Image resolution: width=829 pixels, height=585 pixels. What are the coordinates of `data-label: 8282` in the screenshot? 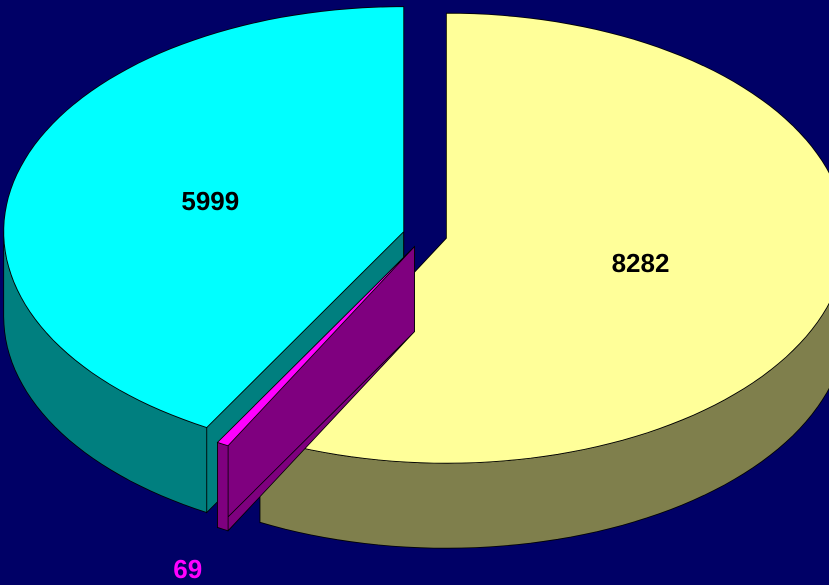 It's located at (641, 263).